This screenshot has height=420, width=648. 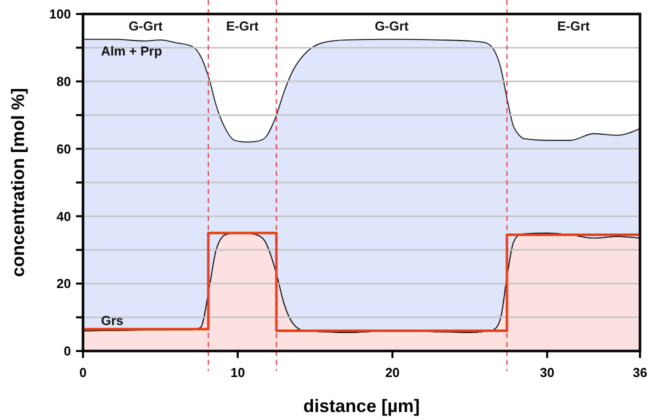 What do you see at coordinates (131, 50) in the screenshot?
I see `series-label: Alm + Prp` at bounding box center [131, 50].